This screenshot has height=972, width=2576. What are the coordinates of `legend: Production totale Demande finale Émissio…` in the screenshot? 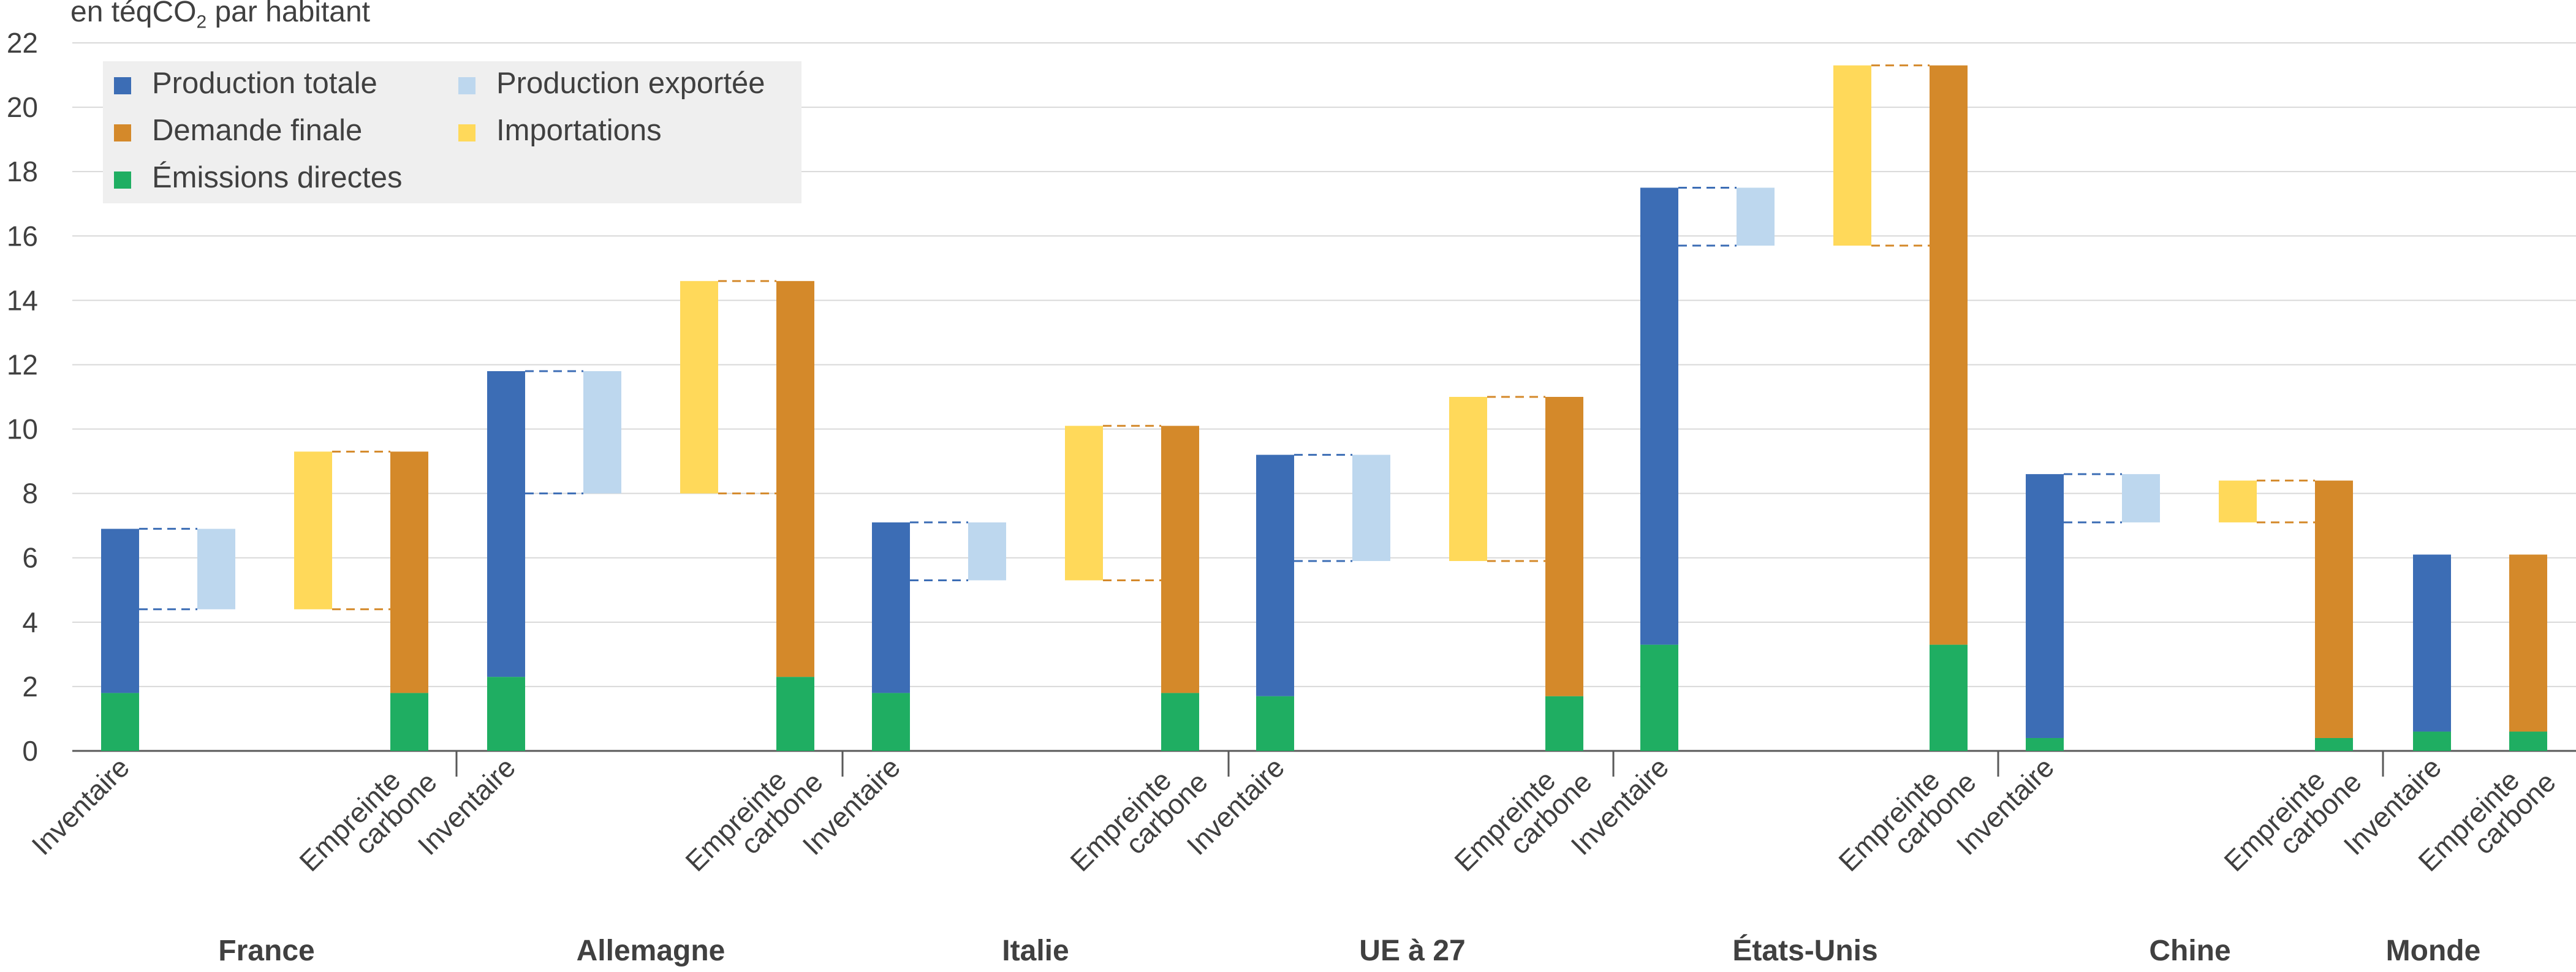 It's located at (452, 132).